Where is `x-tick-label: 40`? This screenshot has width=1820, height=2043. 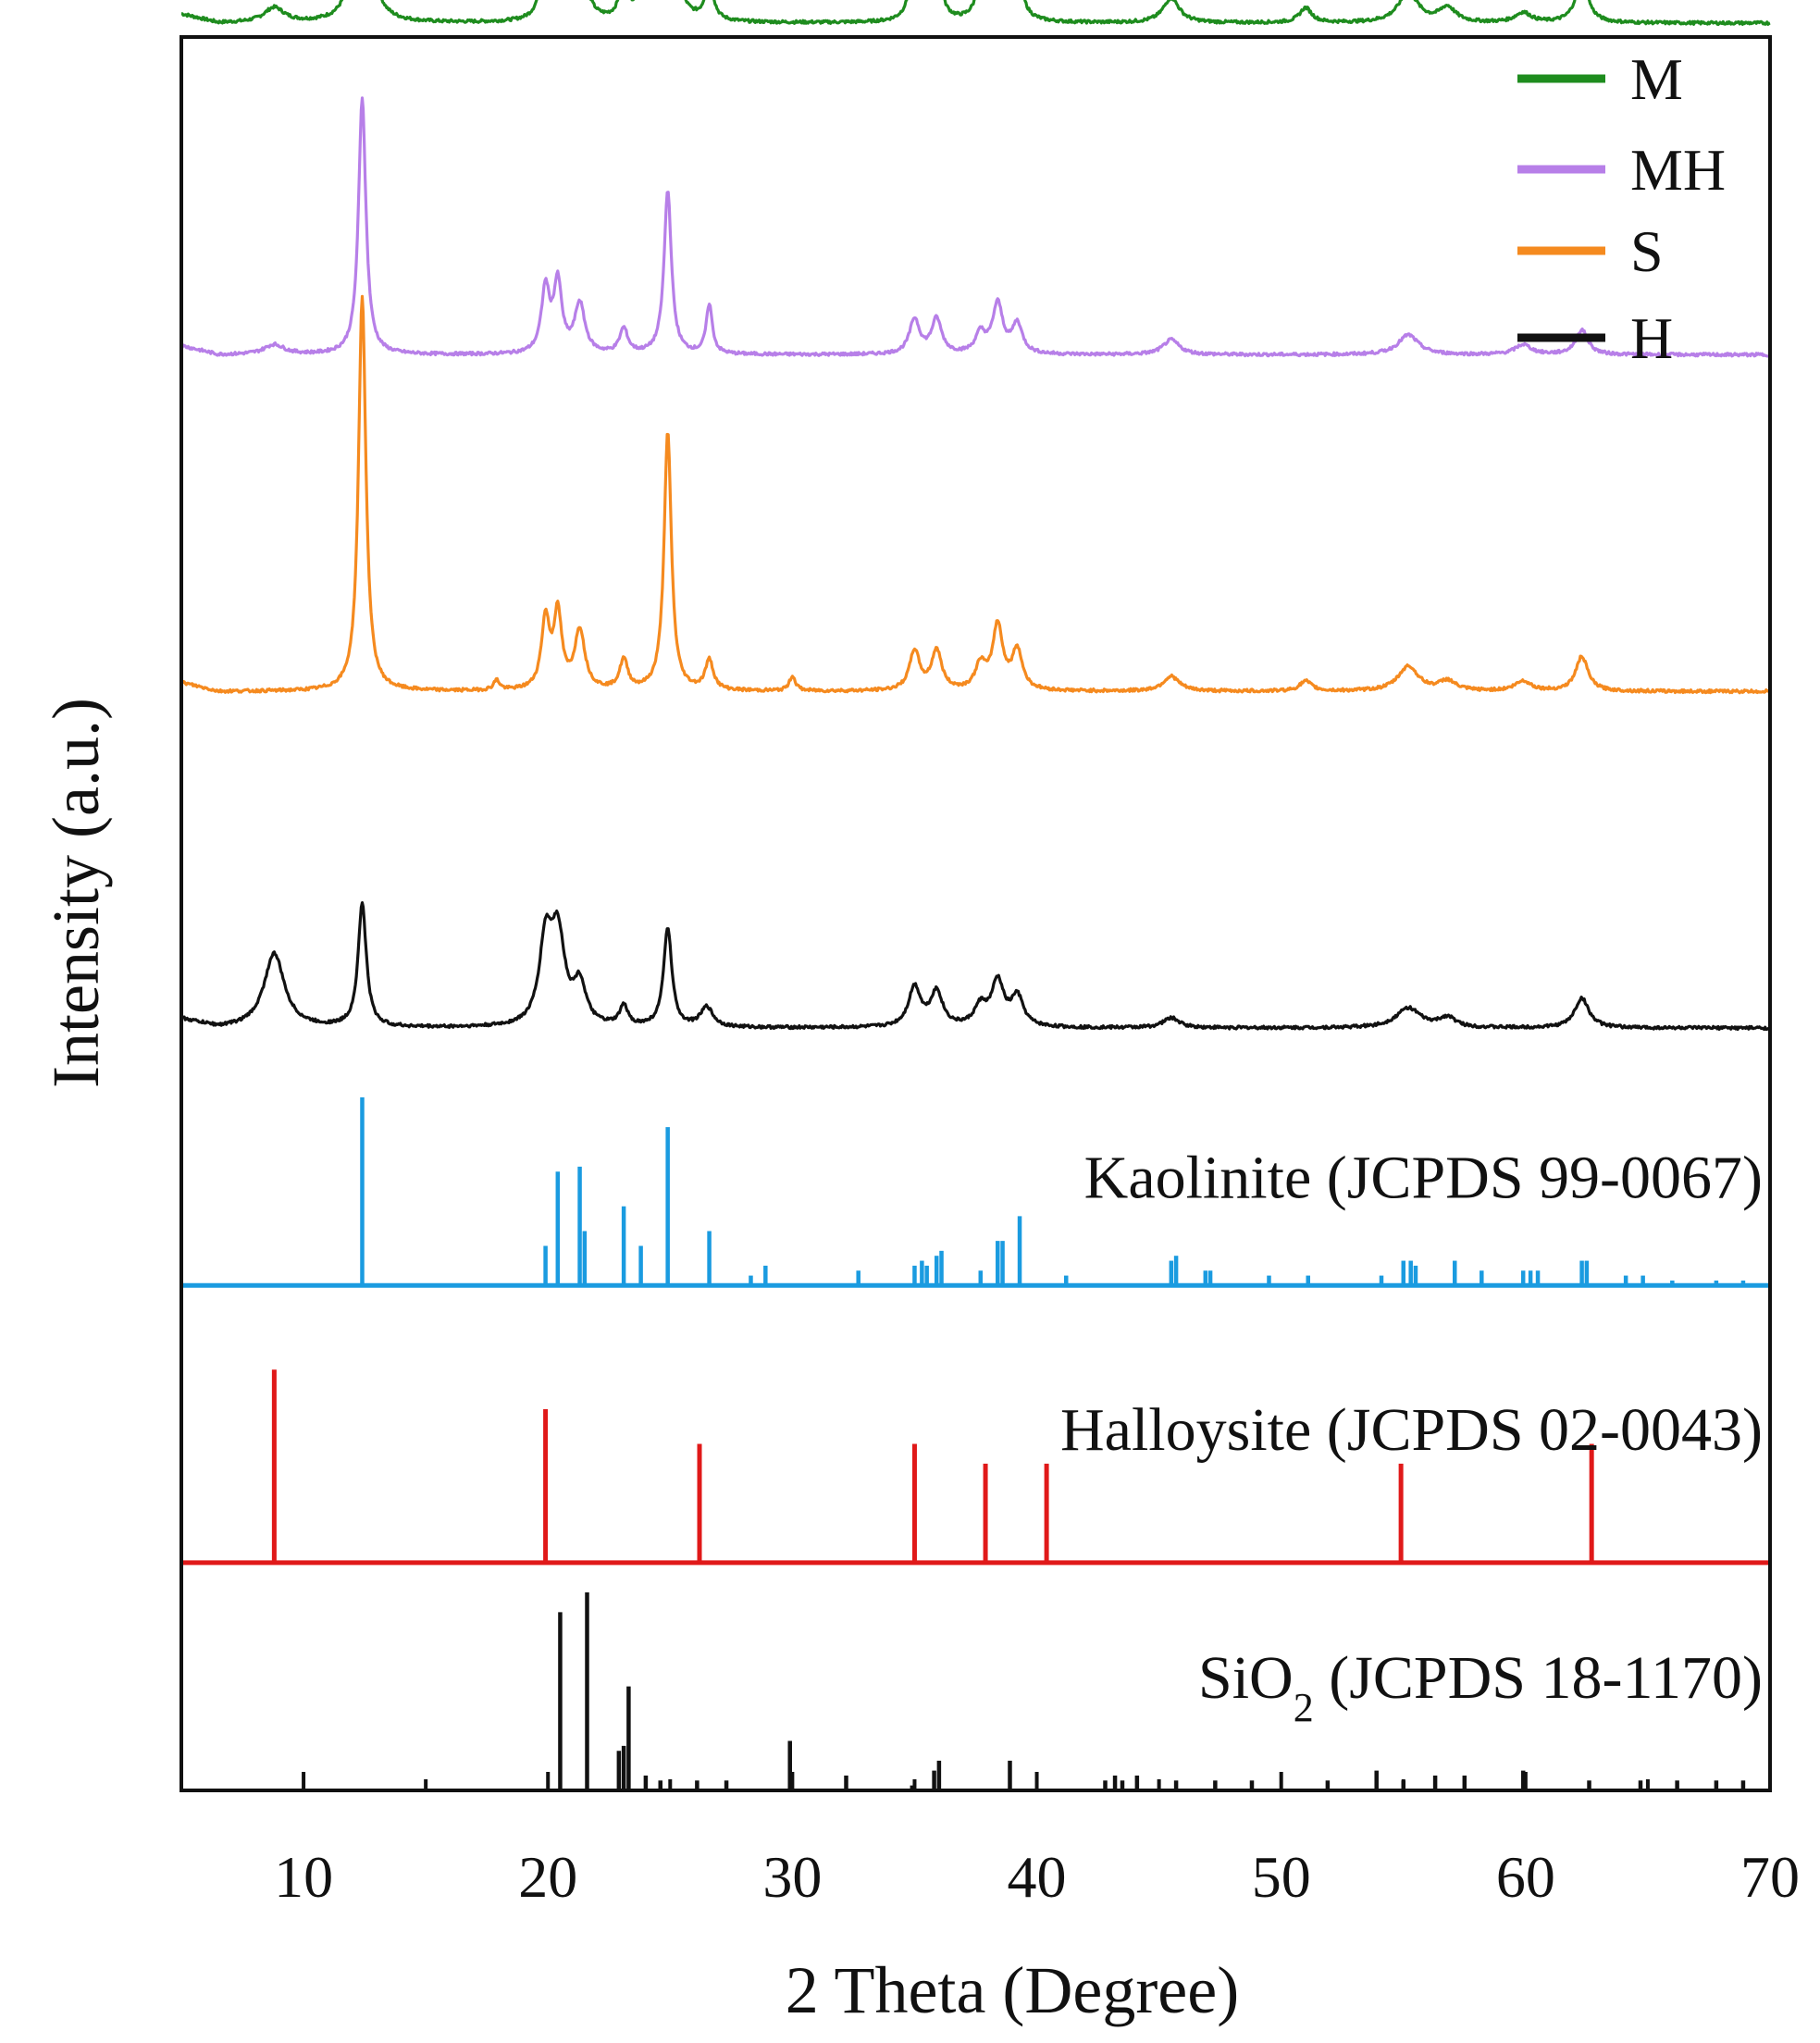
x-tick-label: 40 is located at coordinates (1037, 1877).